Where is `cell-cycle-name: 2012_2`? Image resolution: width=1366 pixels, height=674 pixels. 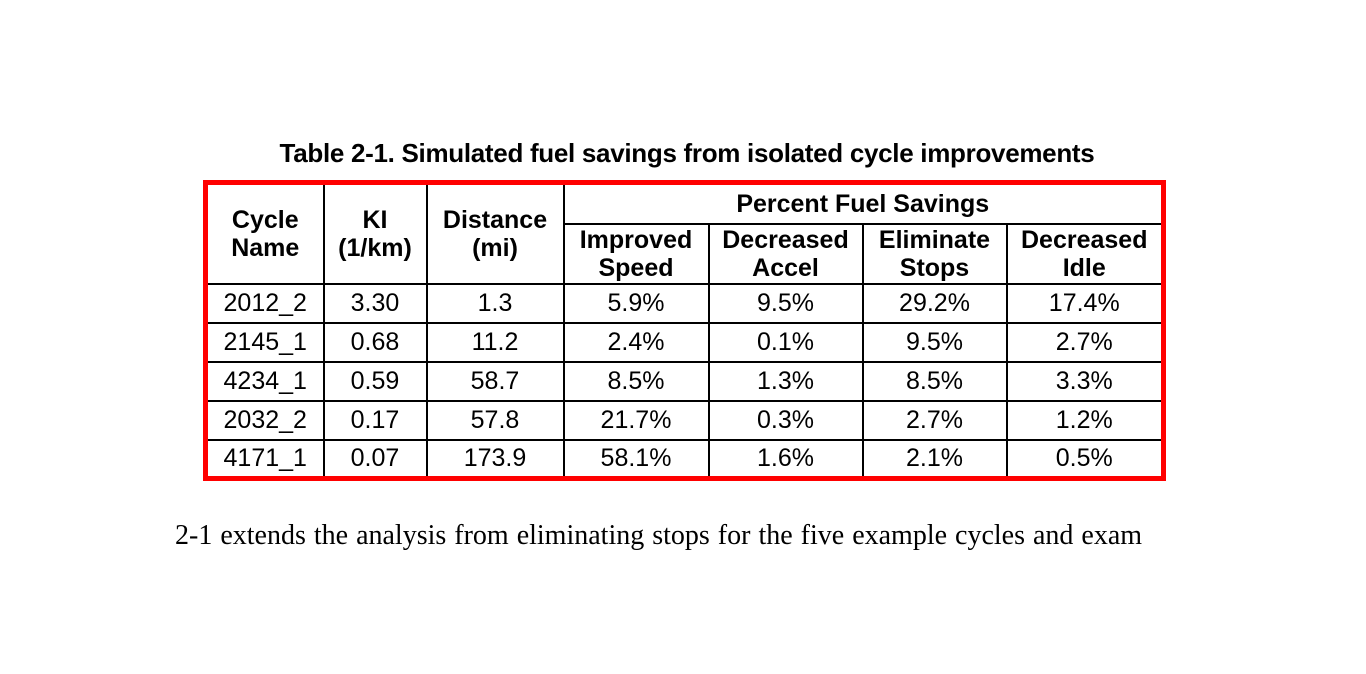
cell-cycle-name: 2012_2 is located at coordinates (264, 303).